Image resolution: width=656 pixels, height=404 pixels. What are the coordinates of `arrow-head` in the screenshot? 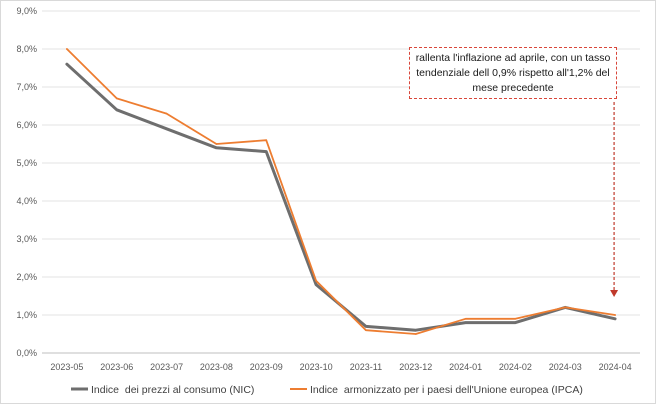 It's located at (614, 293).